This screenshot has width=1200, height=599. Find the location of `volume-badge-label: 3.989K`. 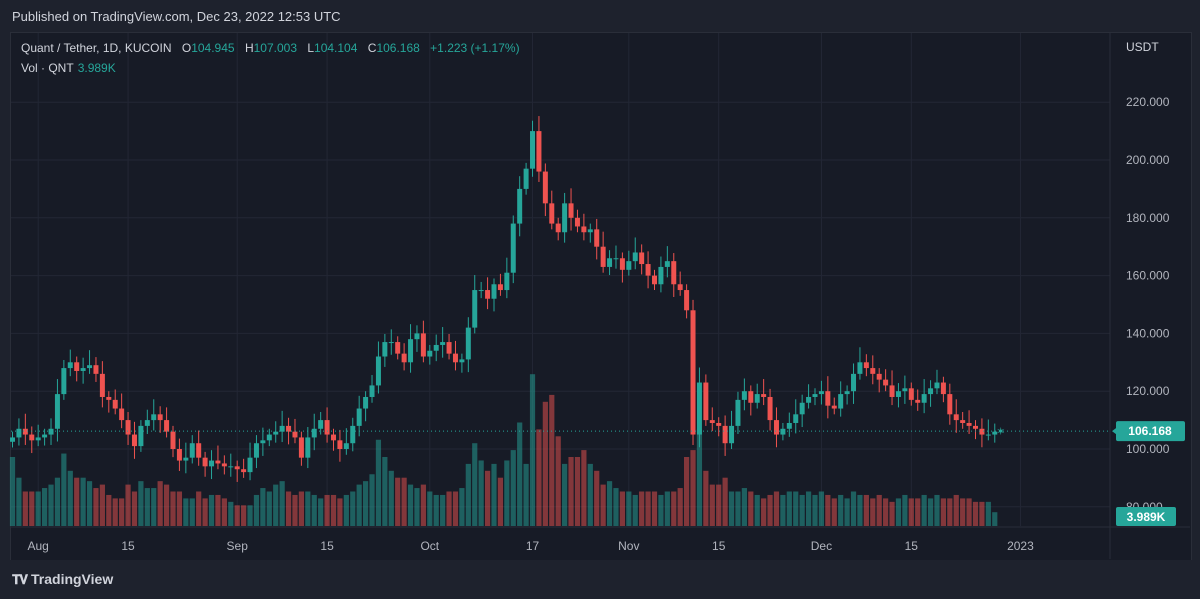

volume-badge-label: 3.989K is located at coordinates (1146, 517).